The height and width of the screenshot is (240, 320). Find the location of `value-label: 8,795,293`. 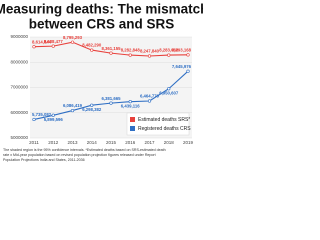

value-label: 8,795,293 is located at coordinates (73, 37).